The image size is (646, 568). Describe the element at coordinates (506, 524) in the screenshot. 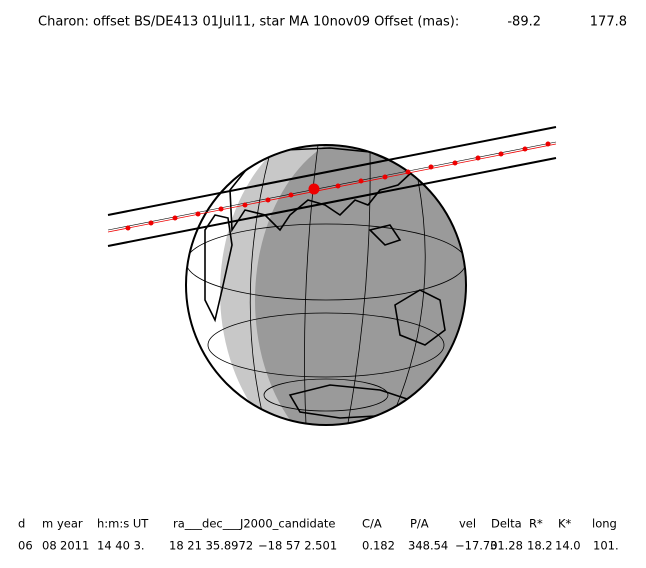

I see `column-header: Delta` at that location.